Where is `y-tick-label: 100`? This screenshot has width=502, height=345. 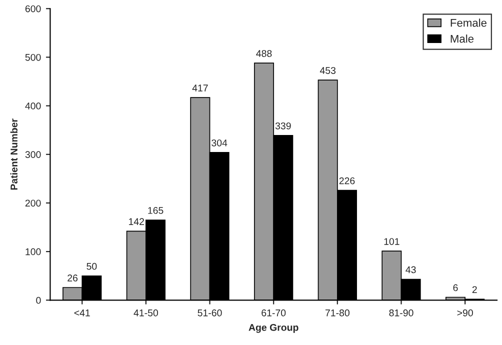
y-tick-label: 100 is located at coordinates (33, 252).